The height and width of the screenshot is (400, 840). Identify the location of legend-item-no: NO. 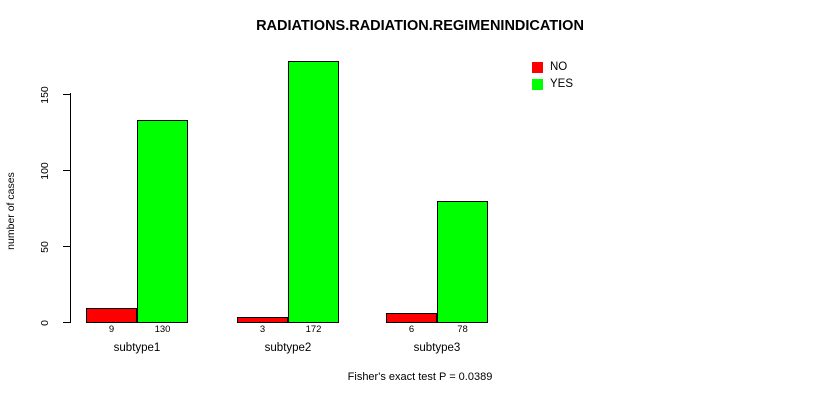
(552, 67).